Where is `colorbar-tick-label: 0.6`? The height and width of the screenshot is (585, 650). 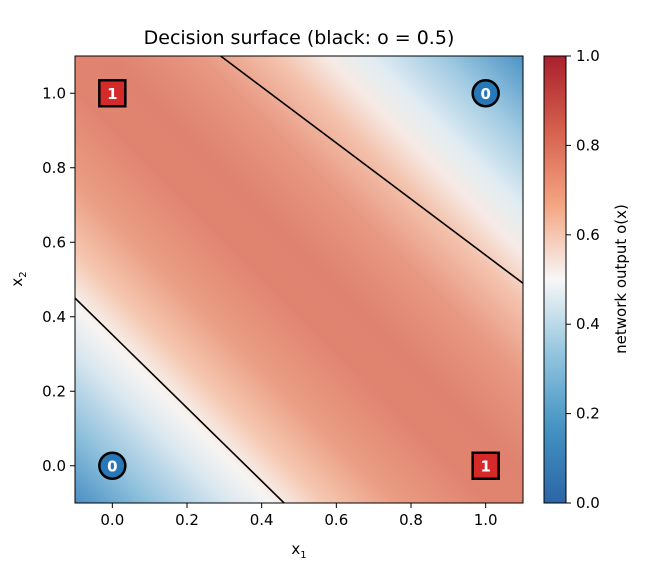
colorbar-tick-label: 0.6 is located at coordinates (588, 235).